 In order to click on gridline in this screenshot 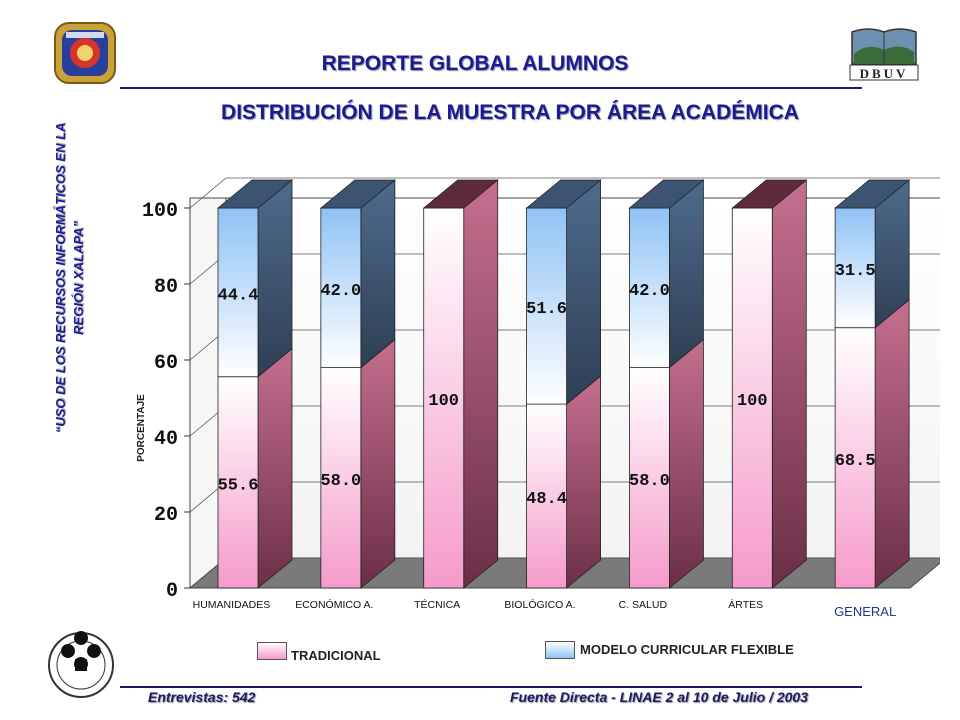, I will do `click(564, 193)`.